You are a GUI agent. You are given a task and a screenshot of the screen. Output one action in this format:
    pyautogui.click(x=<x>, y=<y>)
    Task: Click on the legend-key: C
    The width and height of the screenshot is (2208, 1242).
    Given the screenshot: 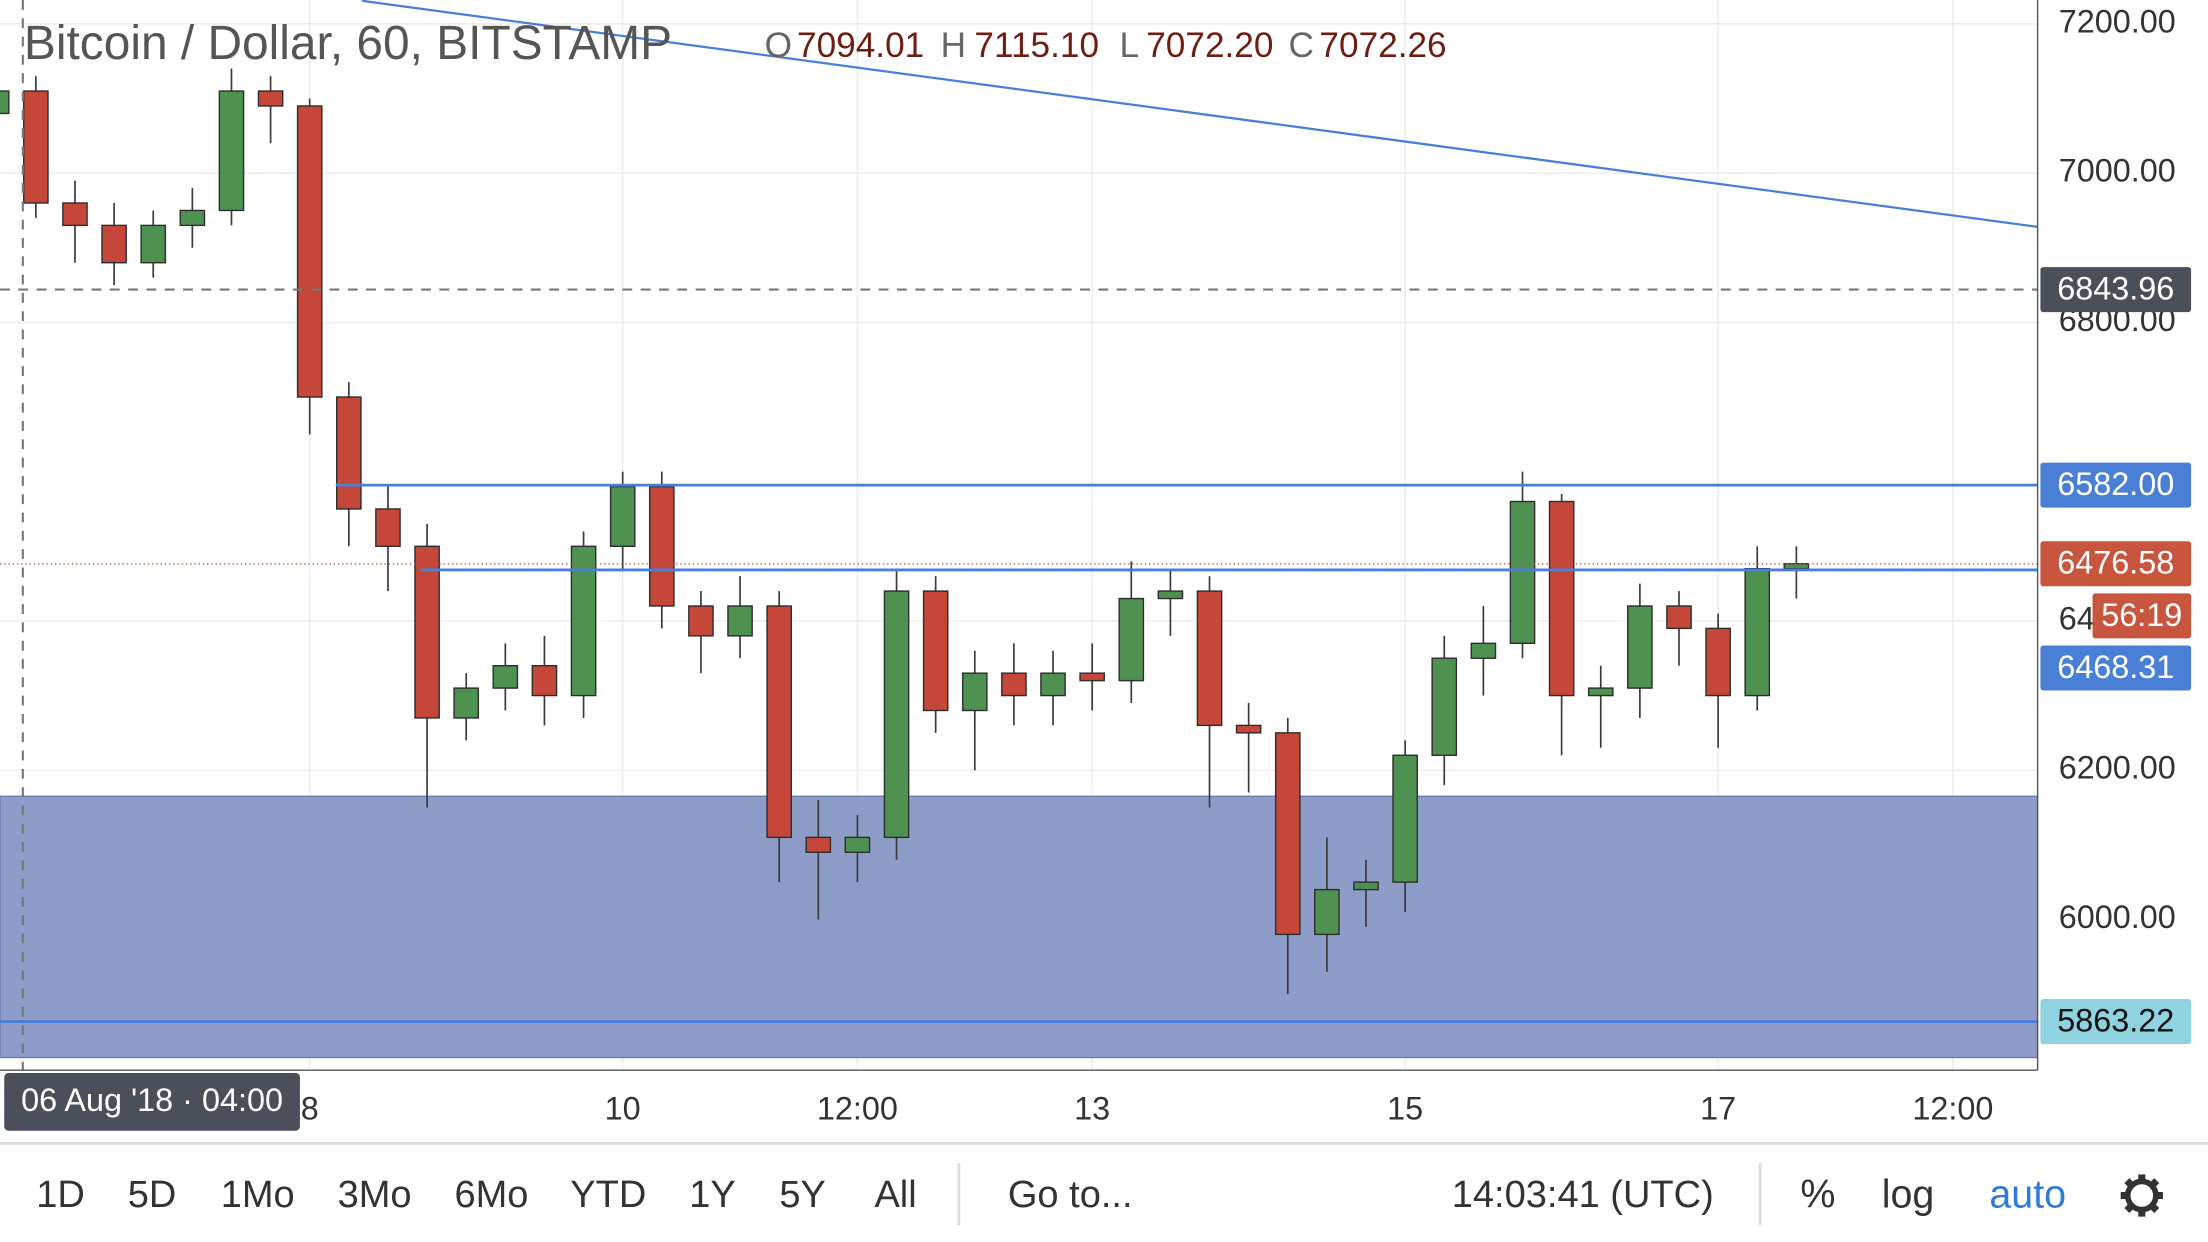 What is the action you would take?
    pyautogui.click(x=1300, y=45)
    